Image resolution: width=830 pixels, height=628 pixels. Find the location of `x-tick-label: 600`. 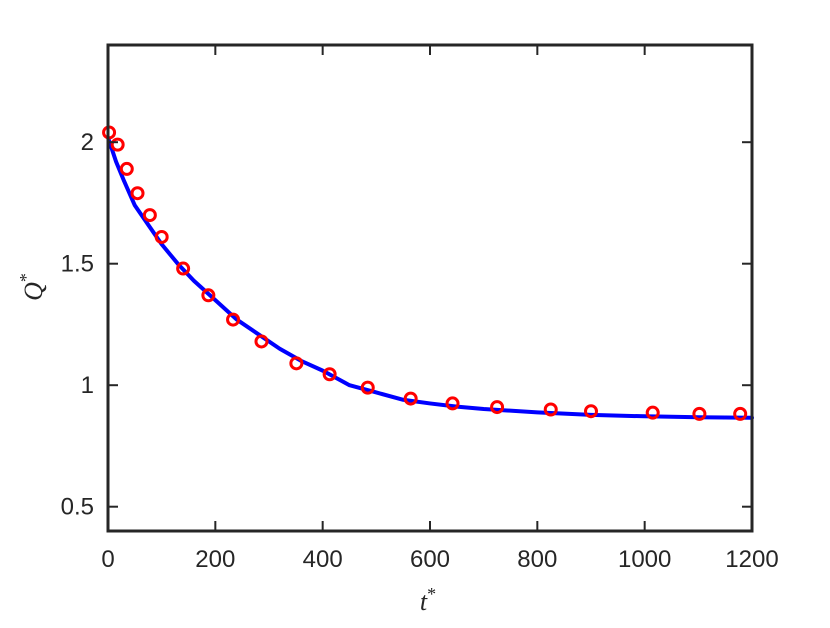

x-tick-label: 600 is located at coordinates (430, 559).